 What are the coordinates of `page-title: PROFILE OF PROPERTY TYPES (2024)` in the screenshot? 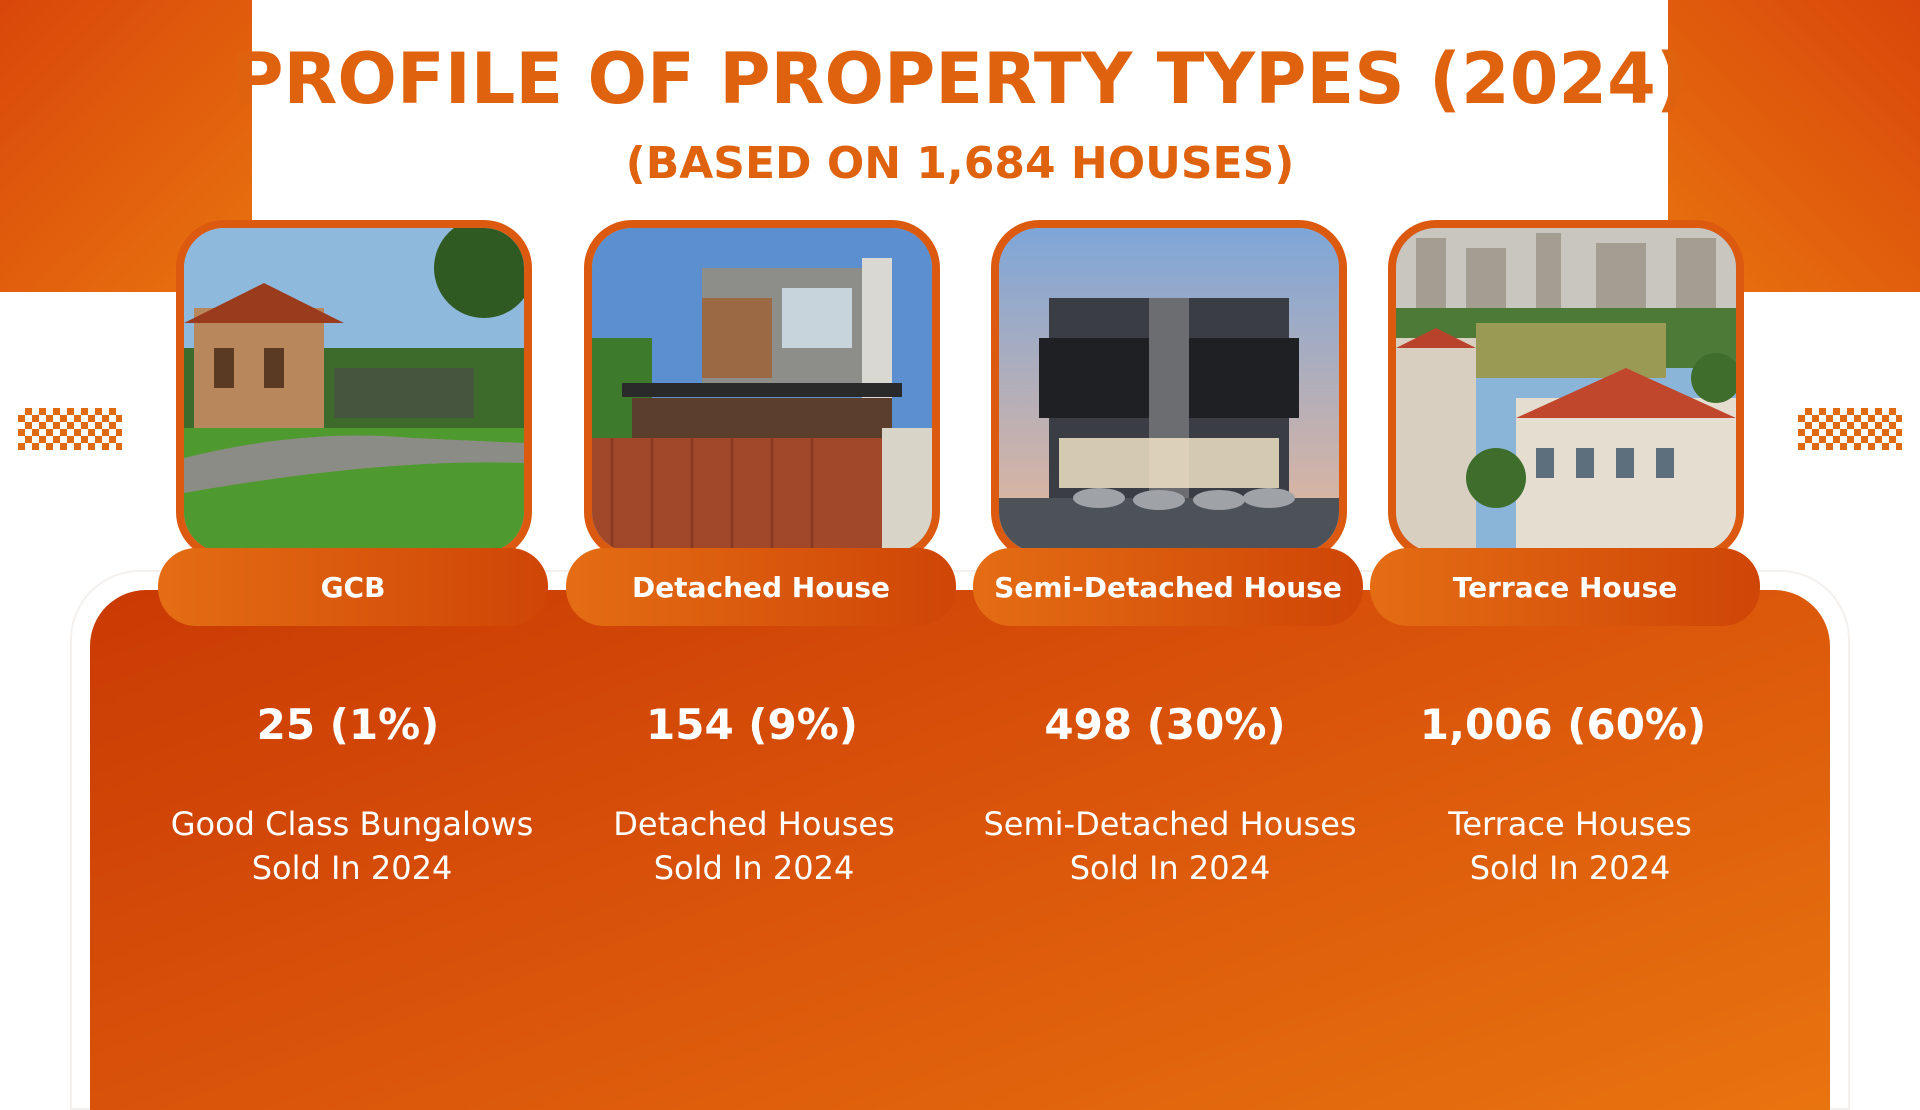 It's located at (960, 79).